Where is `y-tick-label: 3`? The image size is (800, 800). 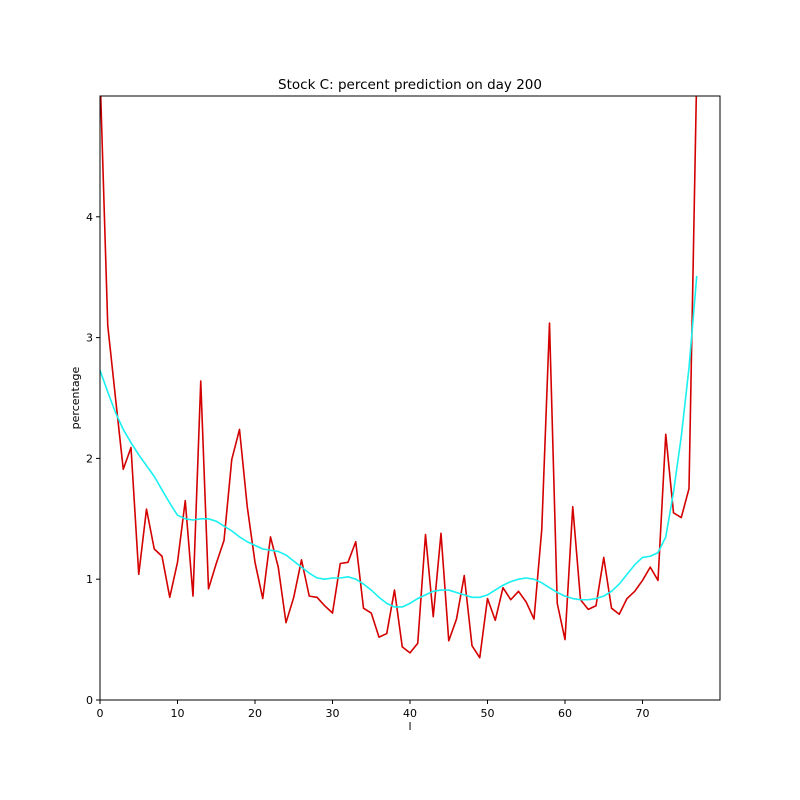 y-tick-label: 3 is located at coordinates (89, 338).